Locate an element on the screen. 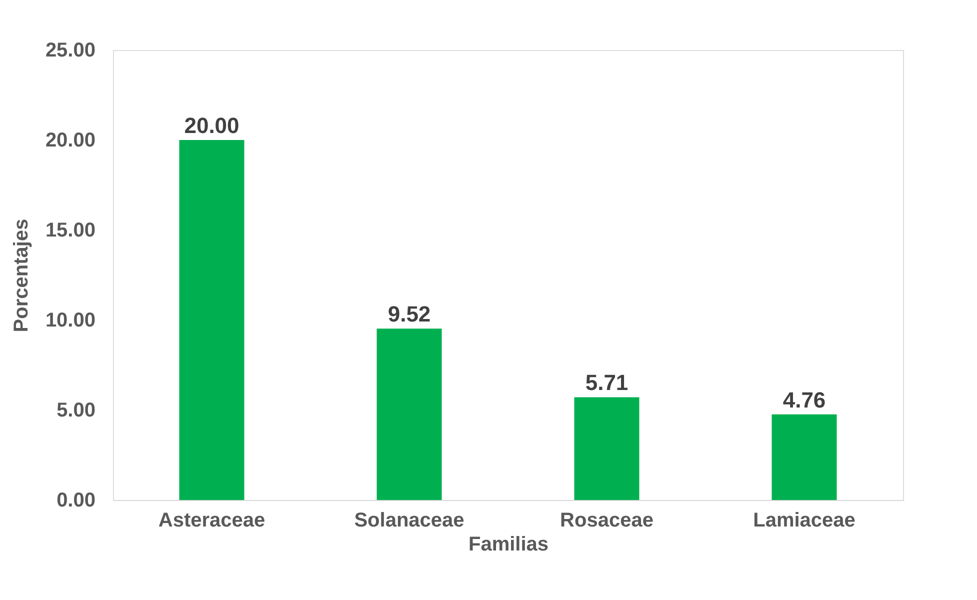  x-tick-label: Asteraceae is located at coordinates (212, 521).